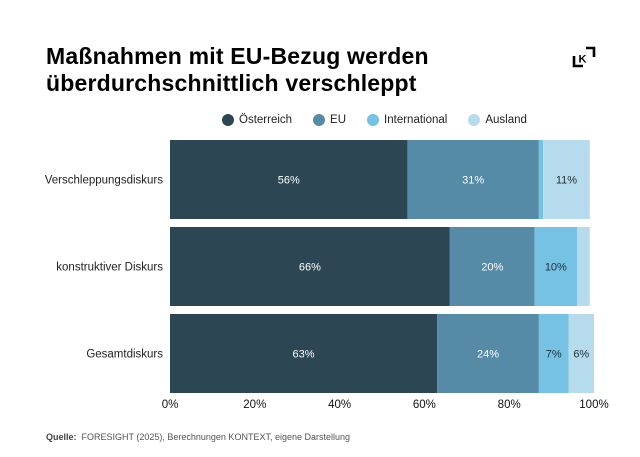 The image size is (640, 457). I want to click on data-label: 31%, so click(473, 181).